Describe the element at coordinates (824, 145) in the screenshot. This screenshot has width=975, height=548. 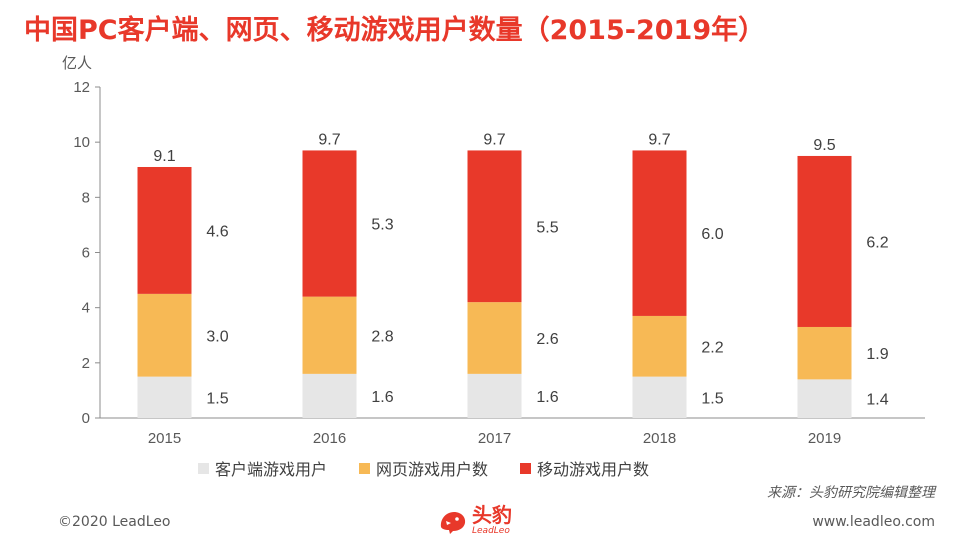
I see `total-label: 9.5` at that location.